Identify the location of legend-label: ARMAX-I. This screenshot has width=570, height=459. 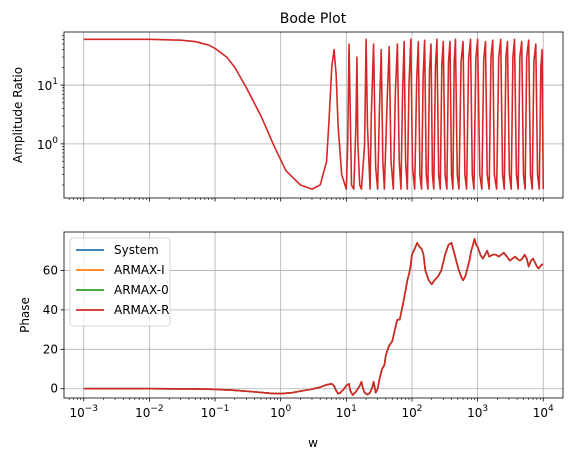
(139, 270).